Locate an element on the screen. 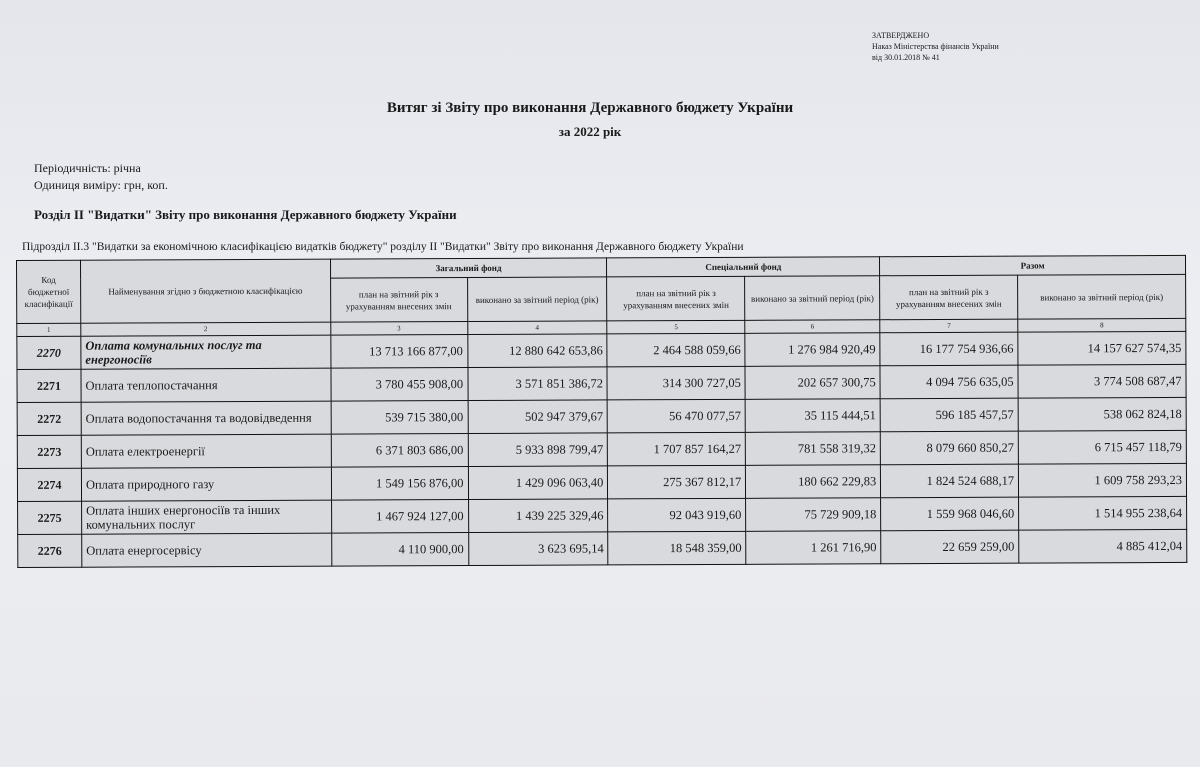 The height and width of the screenshot is (767, 1200). cell-amount: 12 880 642 653,86 is located at coordinates (537, 350).